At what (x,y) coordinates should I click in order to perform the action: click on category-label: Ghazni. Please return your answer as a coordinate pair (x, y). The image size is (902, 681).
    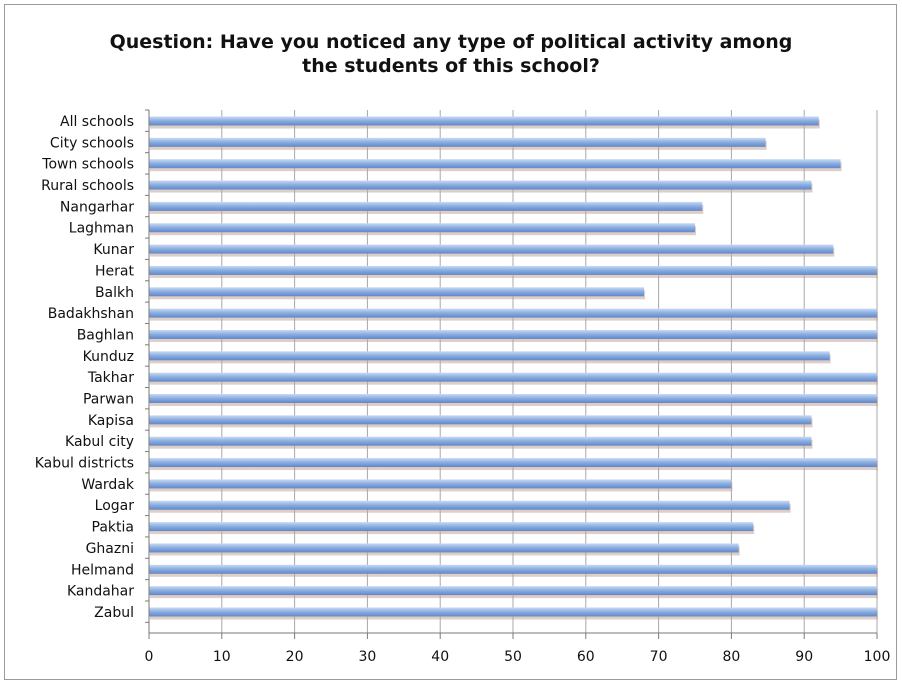
    Looking at the image, I should click on (110, 549).